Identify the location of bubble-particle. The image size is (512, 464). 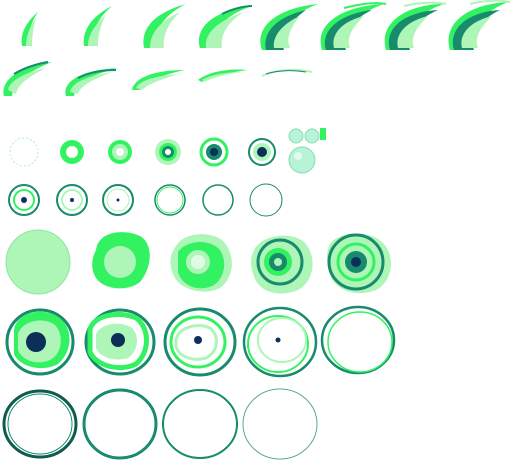
(307, 150).